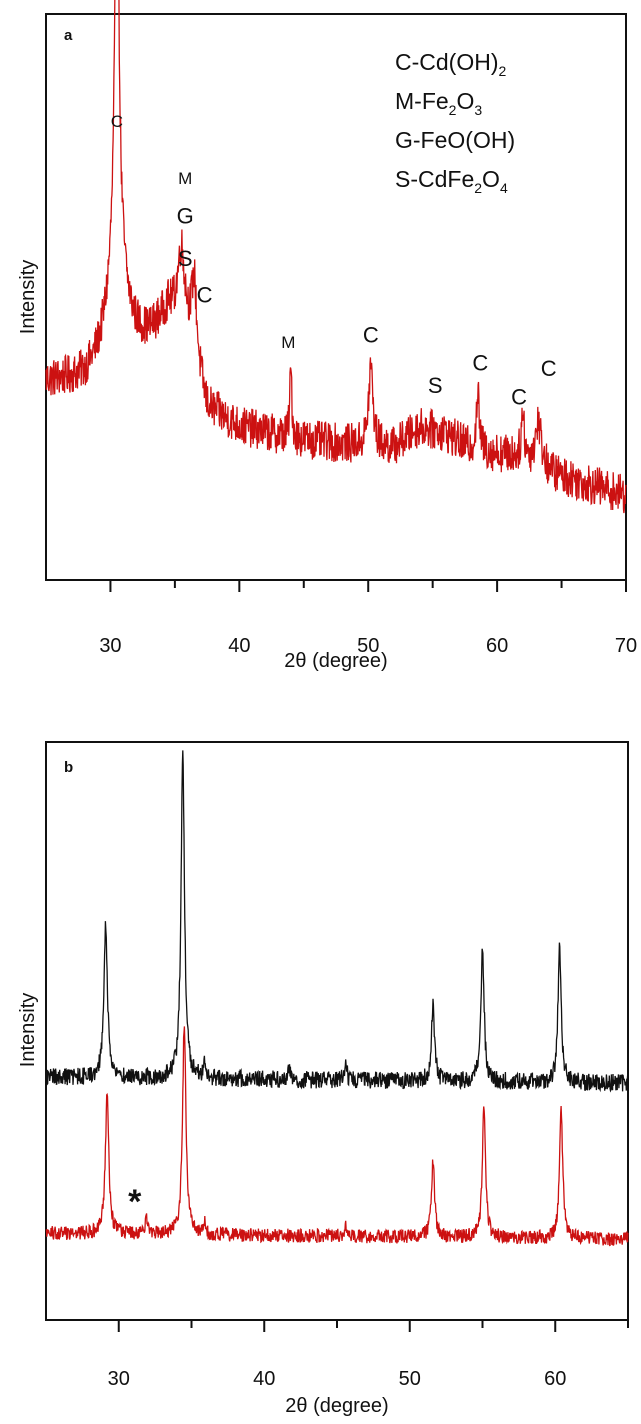  What do you see at coordinates (451, 181) in the screenshot?
I see `legend-entry-4: S-CdFe2O4` at bounding box center [451, 181].